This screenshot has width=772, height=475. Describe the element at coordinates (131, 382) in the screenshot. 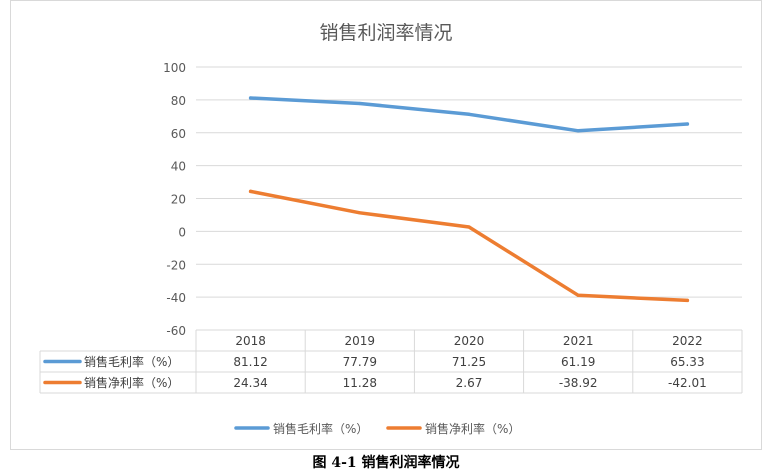

I see `table-series-name: 销售净利率（%）` at that location.